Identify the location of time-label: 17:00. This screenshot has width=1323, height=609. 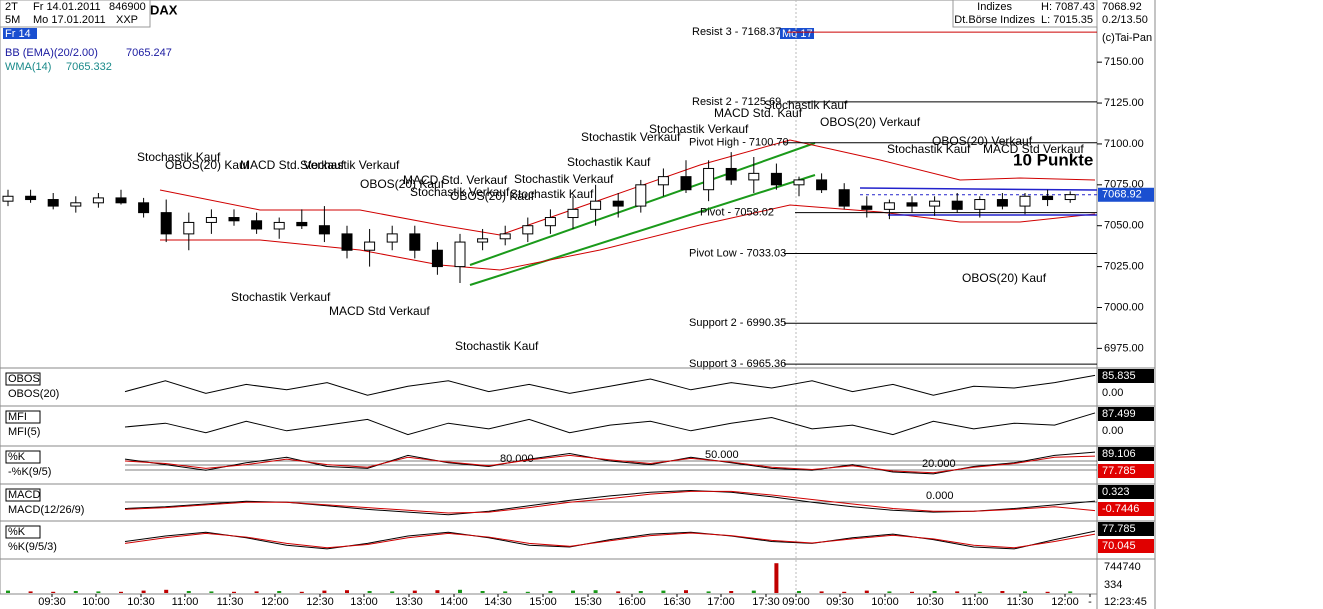
(721, 602).